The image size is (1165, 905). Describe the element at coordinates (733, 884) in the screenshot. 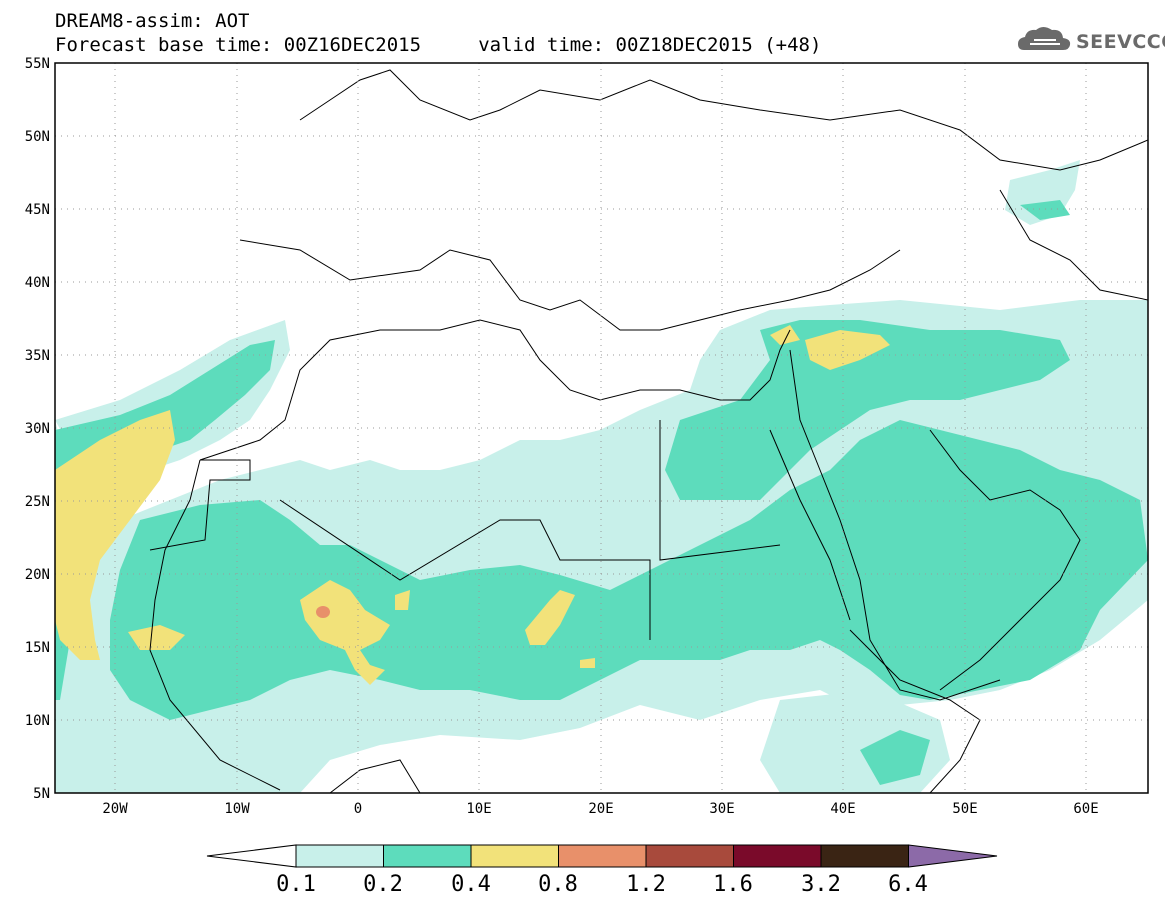

I see `colorbar-label: 1.6` at that location.